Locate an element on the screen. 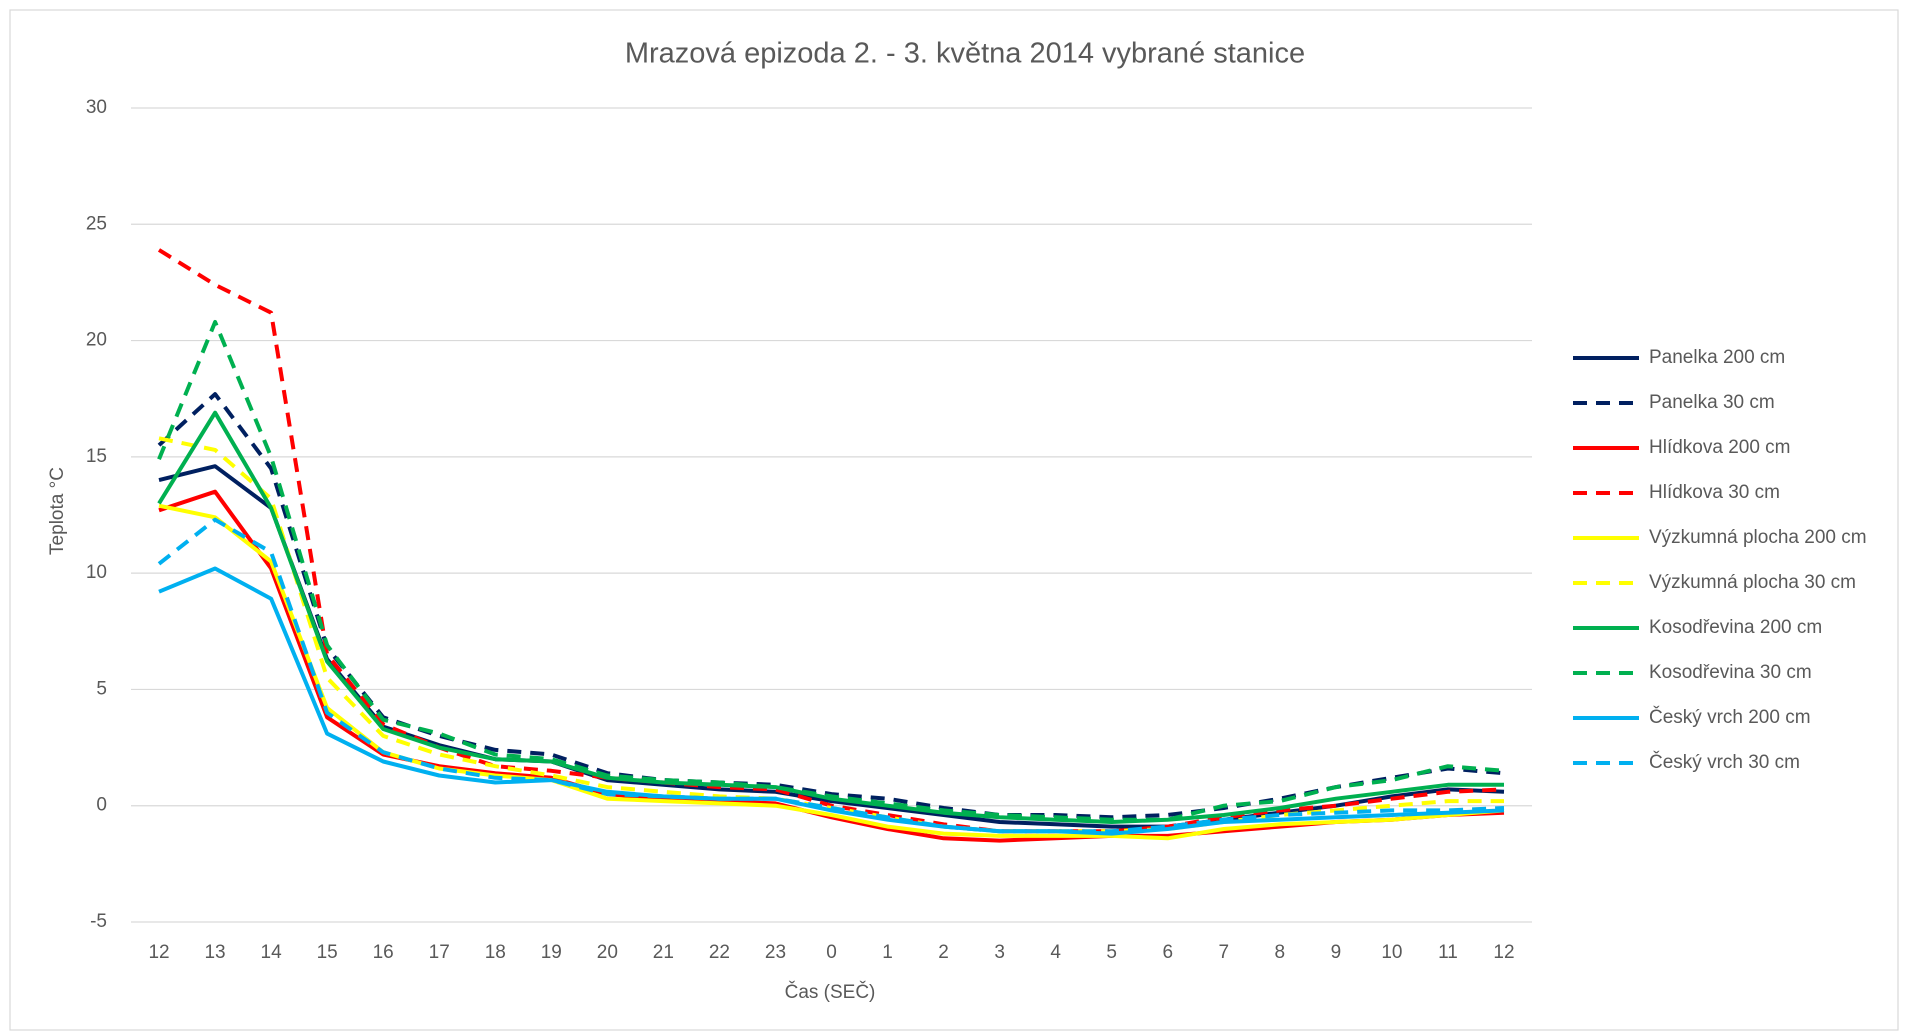 The height and width of the screenshot is (1035, 1908). x-tick-label: 22 is located at coordinates (719, 952).